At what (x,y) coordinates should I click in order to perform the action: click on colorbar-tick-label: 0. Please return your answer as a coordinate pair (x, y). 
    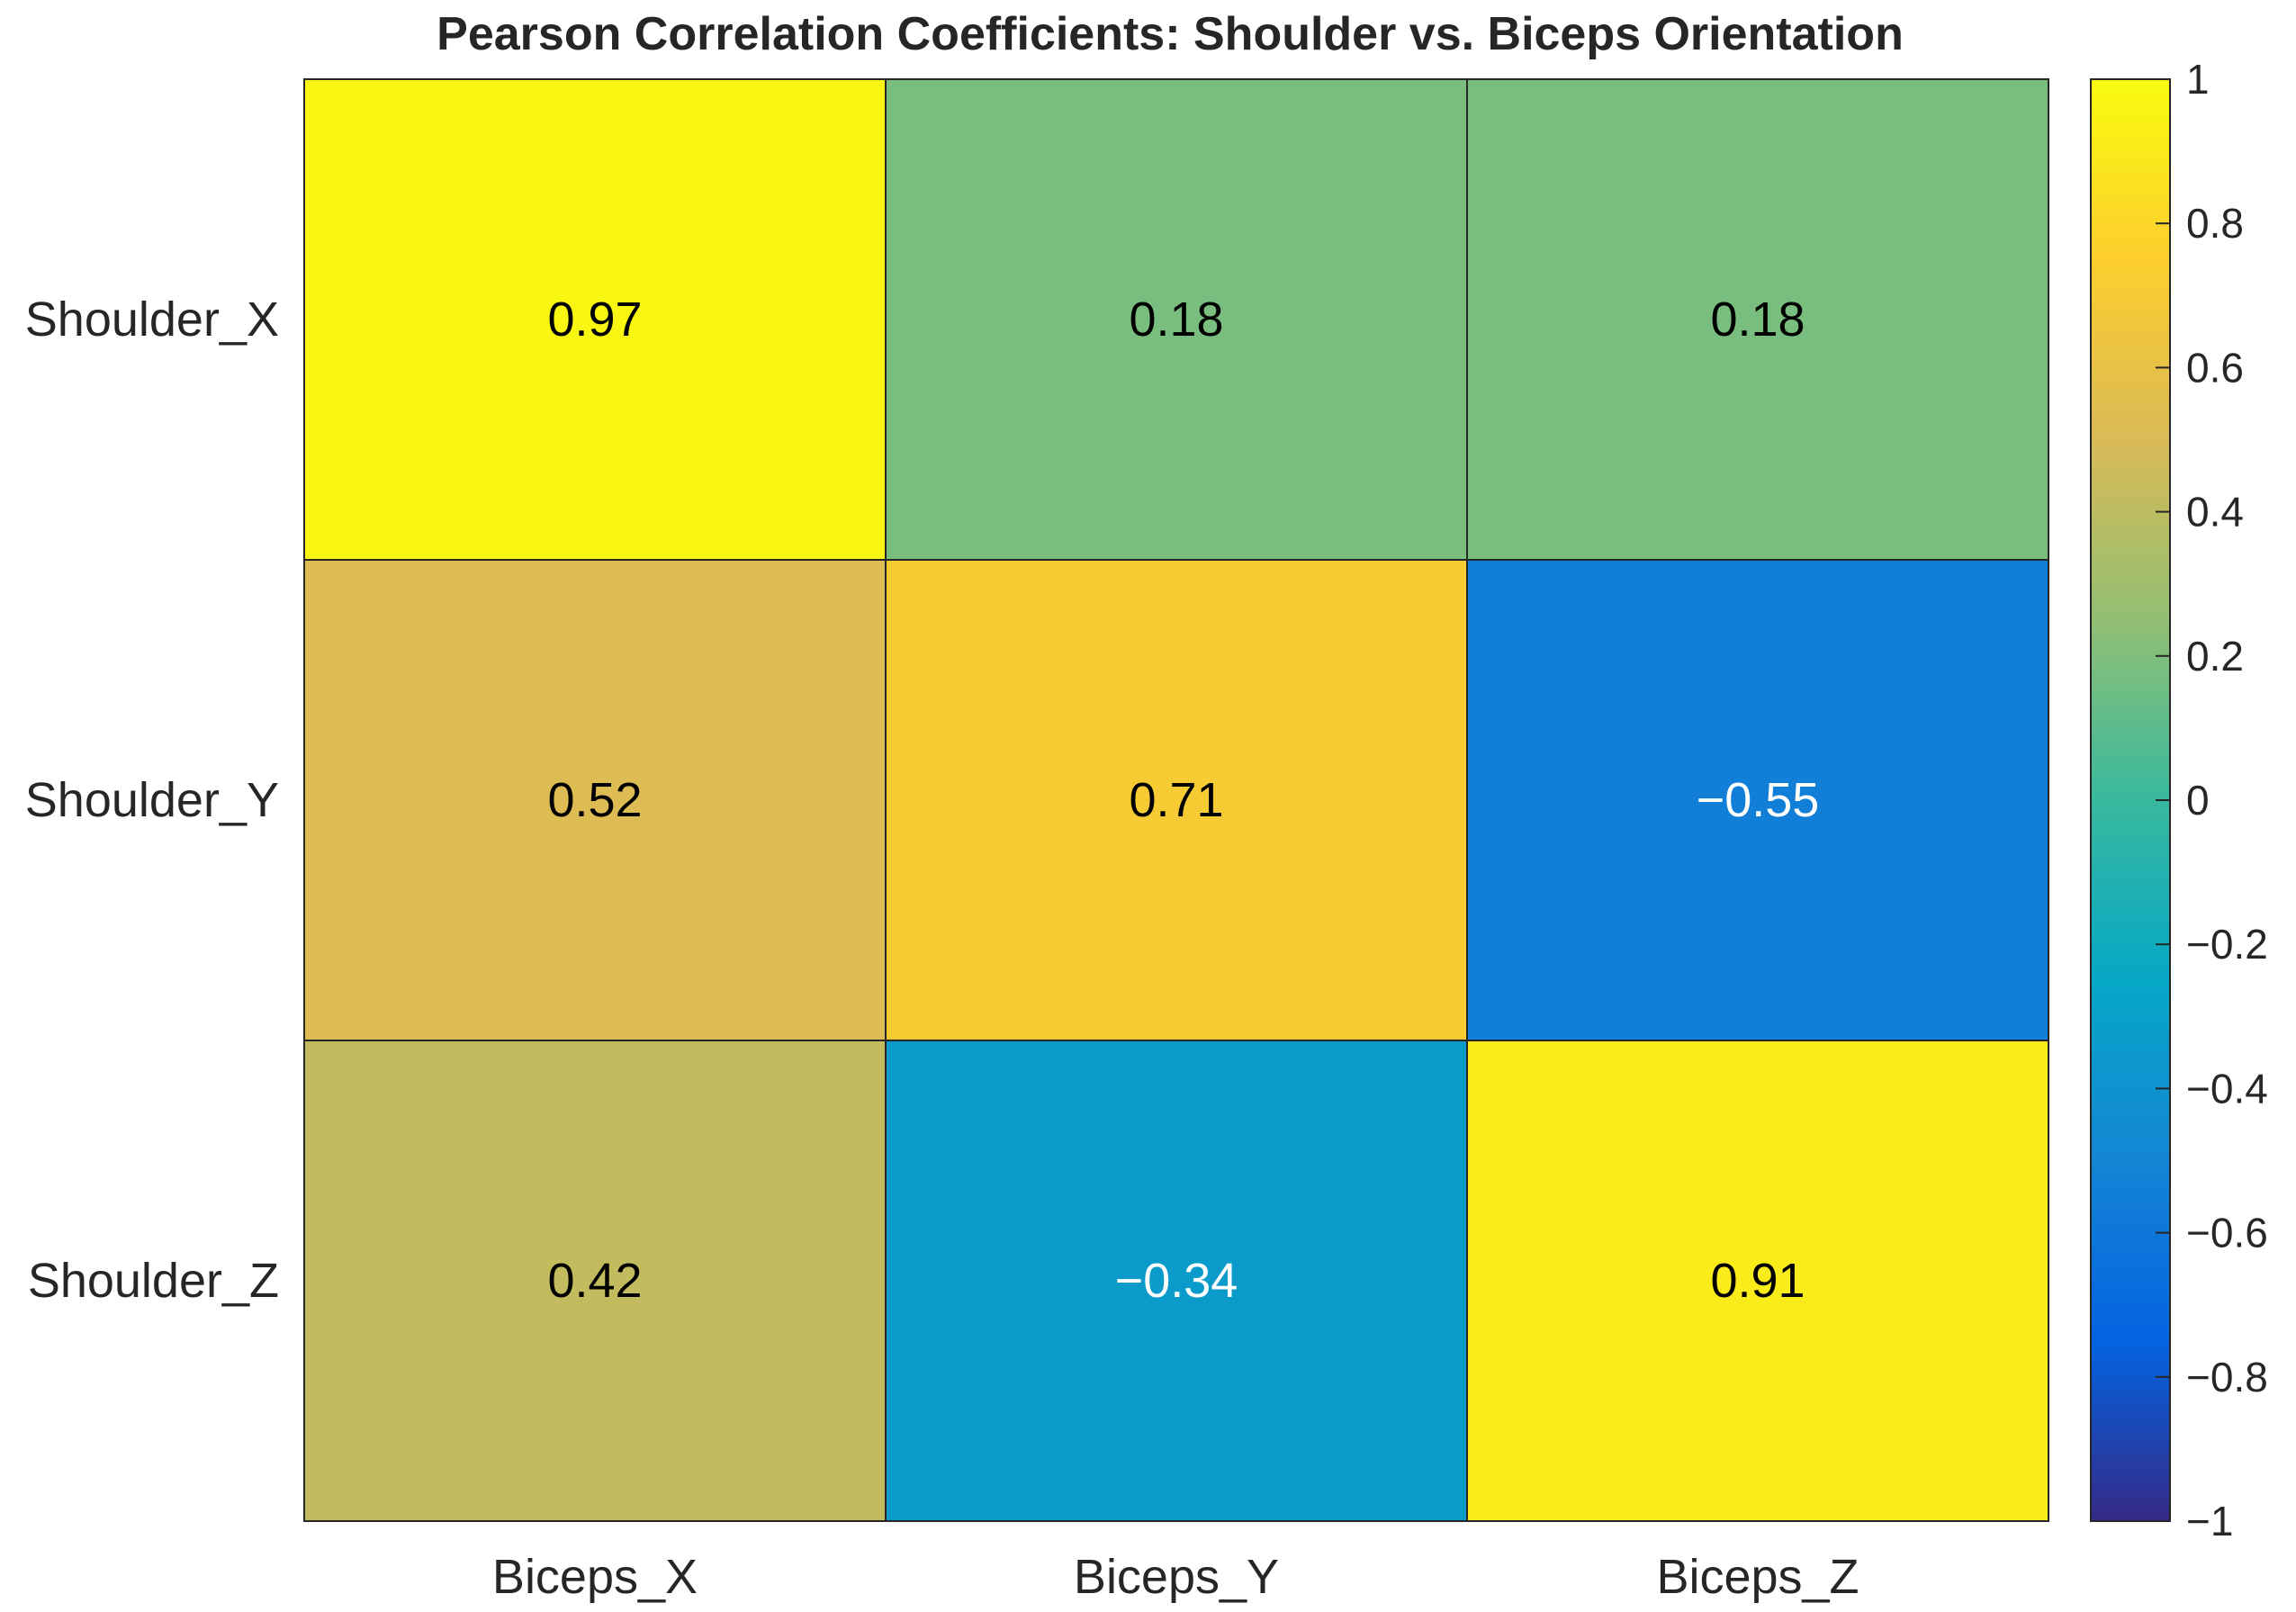
    Looking at the image, I should click on (2198, 800).